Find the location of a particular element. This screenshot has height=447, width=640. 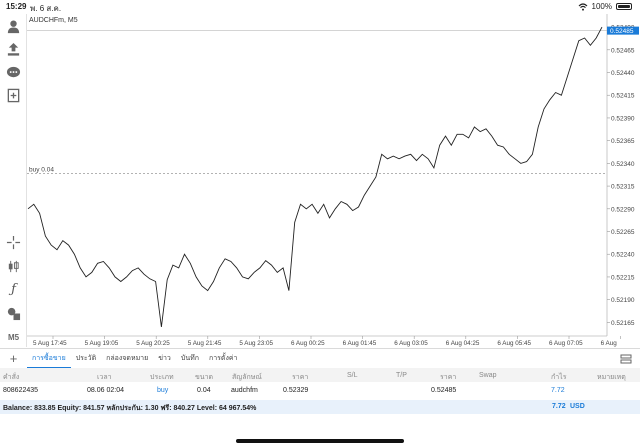

col-price: ราคา is located at coordinates (300, 377).